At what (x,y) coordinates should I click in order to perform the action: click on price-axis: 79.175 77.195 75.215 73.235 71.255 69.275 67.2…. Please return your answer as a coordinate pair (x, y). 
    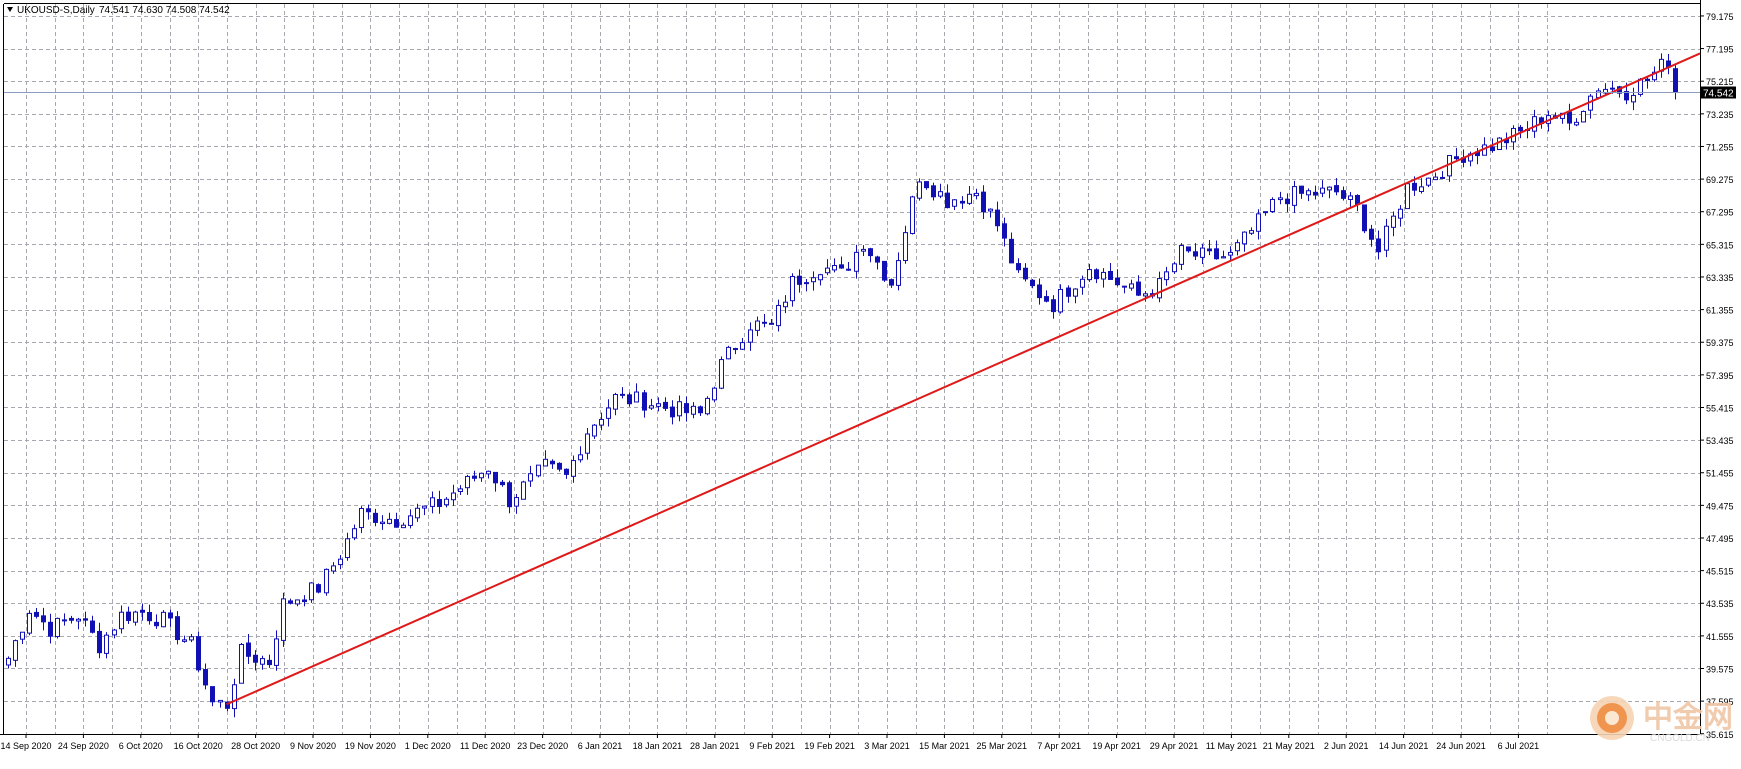
    Looking at the image, I should click on (1717, 376).